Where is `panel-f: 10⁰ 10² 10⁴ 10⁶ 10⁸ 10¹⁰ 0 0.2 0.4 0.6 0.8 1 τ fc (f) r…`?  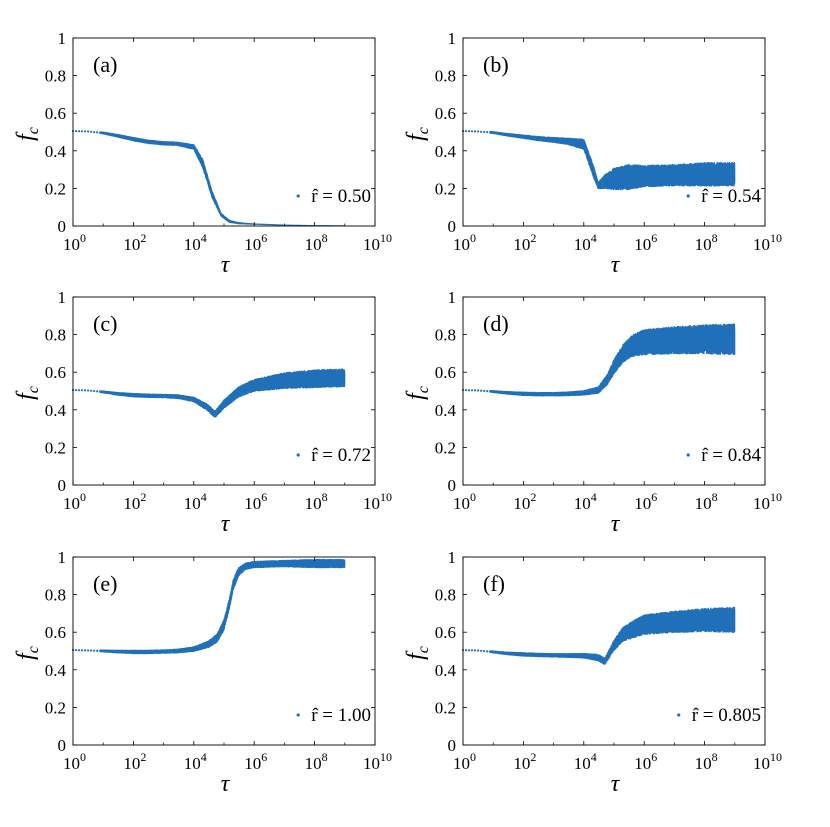 panel-f: 10⁰ 10² 10⁴ 10⁶ 10⁸ 10¹⁰ 0 0.2 0.4 0.6 0.8 1 τ fc (f) r… is located at coordinates (592, 672).